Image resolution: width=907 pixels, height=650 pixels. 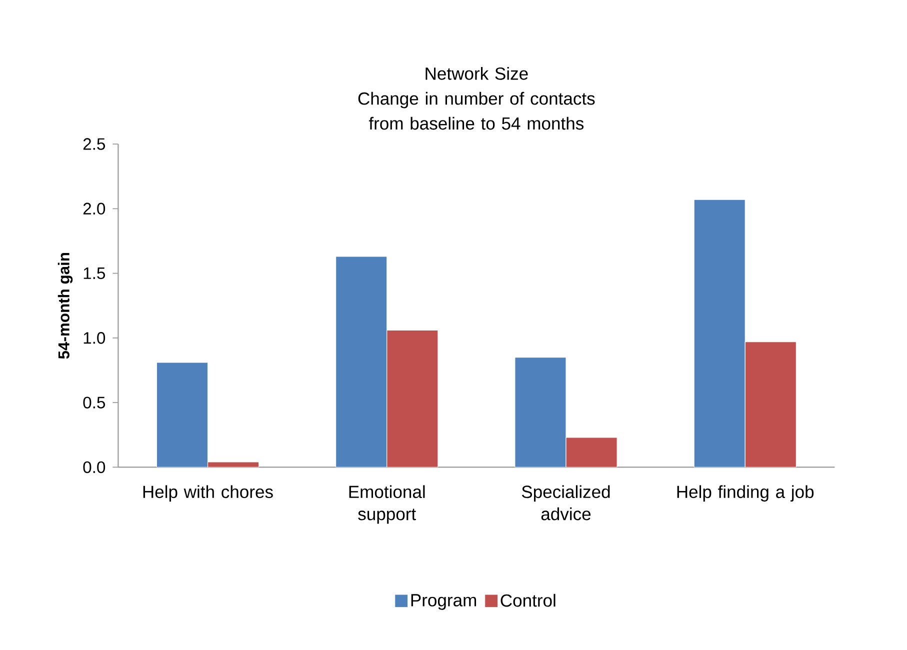 What do you see at coordinates (95, 338) in the screenshot?
I see `y-tick-label: 1.0` at bounding box center [95, 338].